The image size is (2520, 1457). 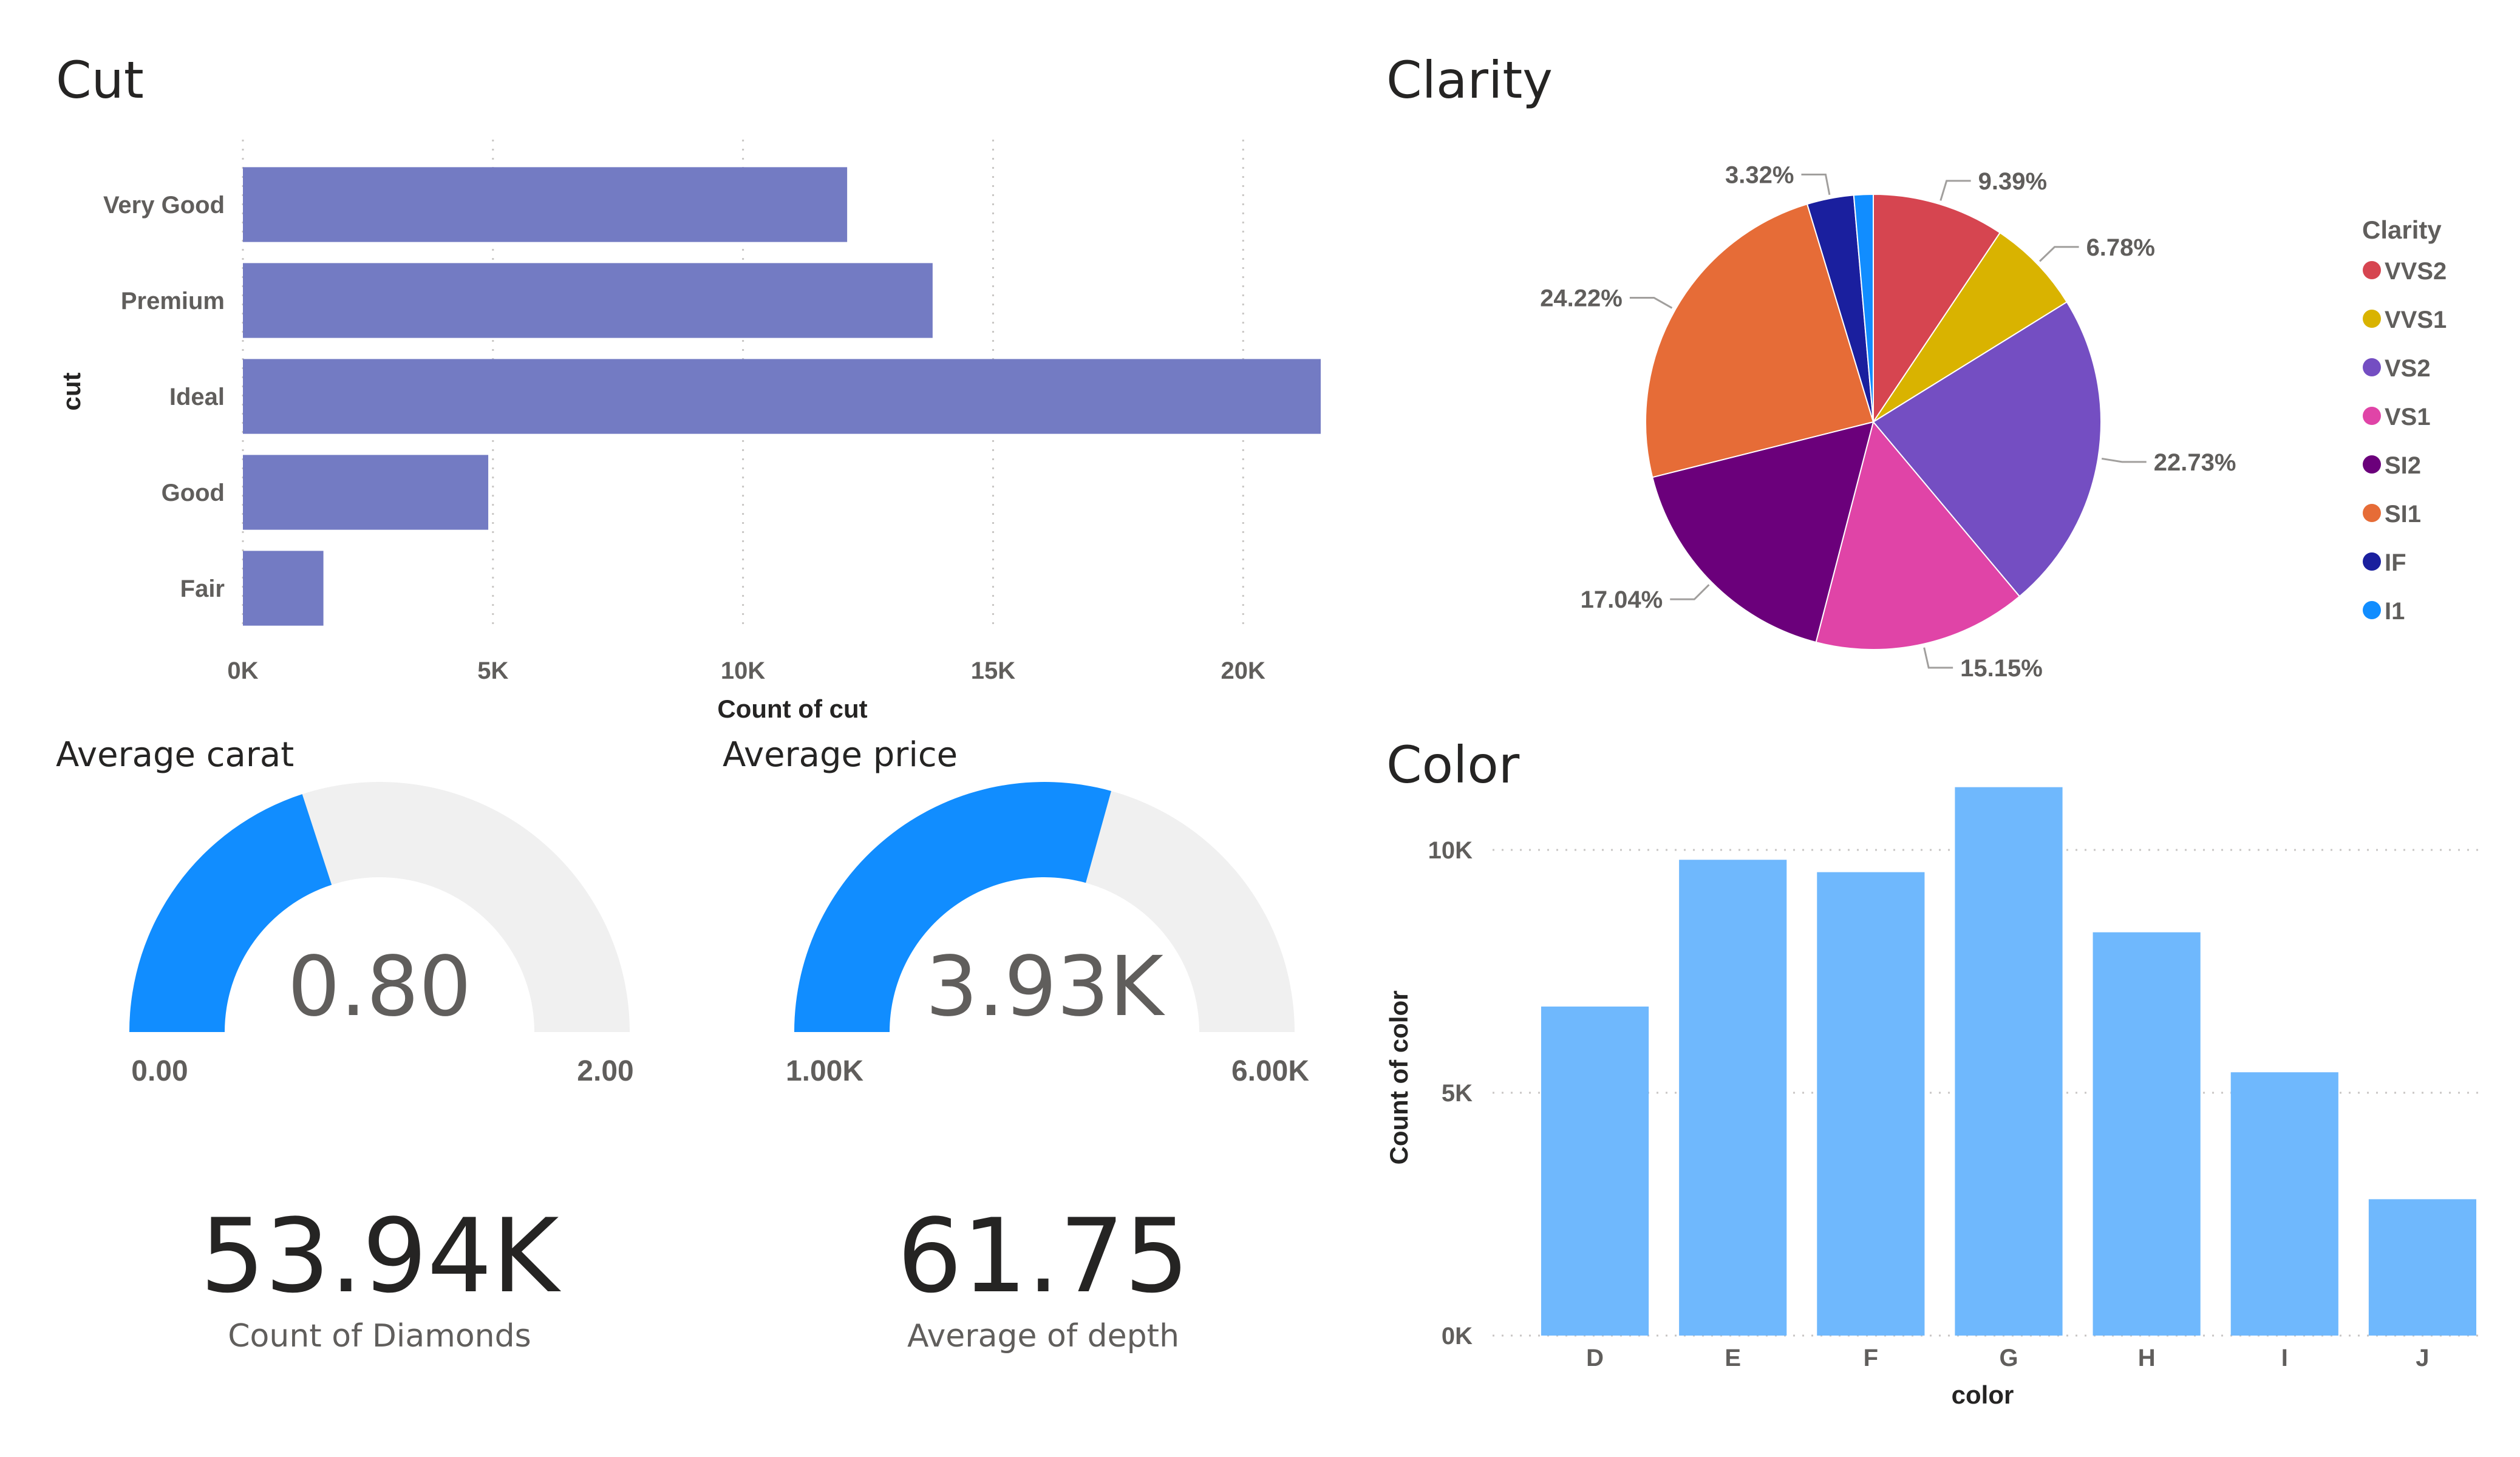 I want to click on color-chart-title: Color, so click(x=1453, y=765).